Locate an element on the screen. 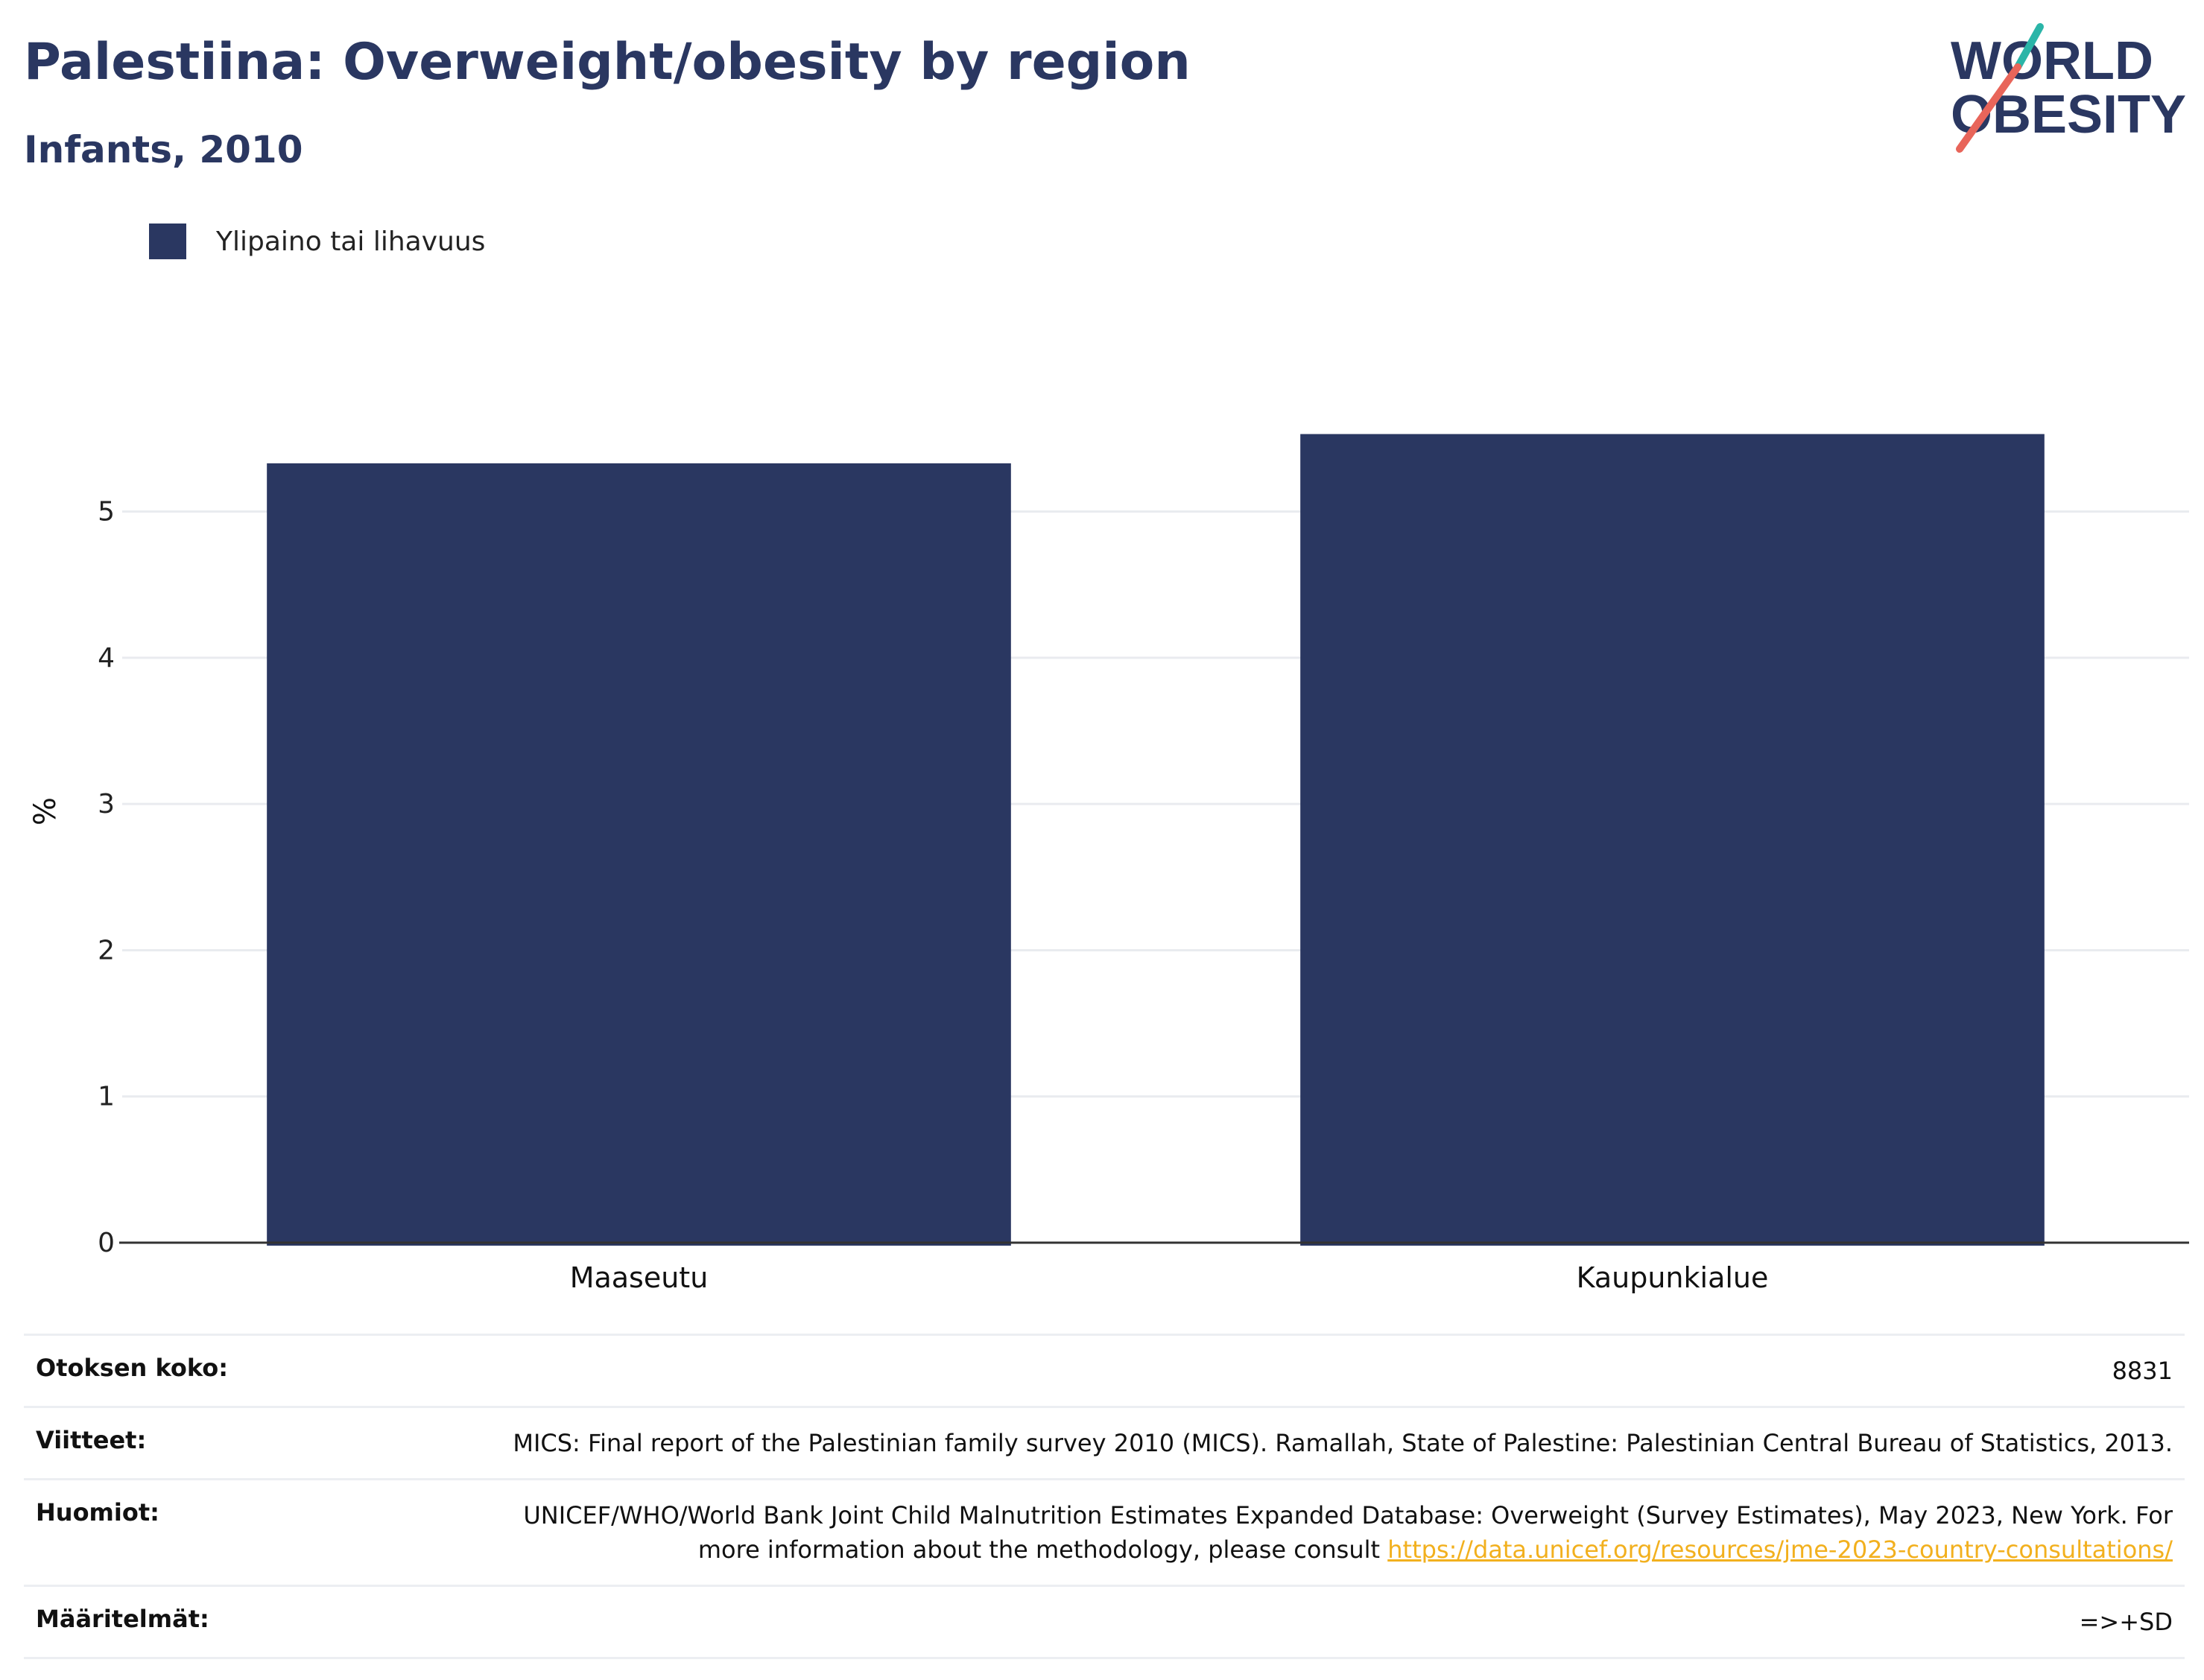 Image resolution: width=2204 pixels, height=1680 pixels. legend: Ylipaino tai lihavuus is located at coordinates (317, 241).